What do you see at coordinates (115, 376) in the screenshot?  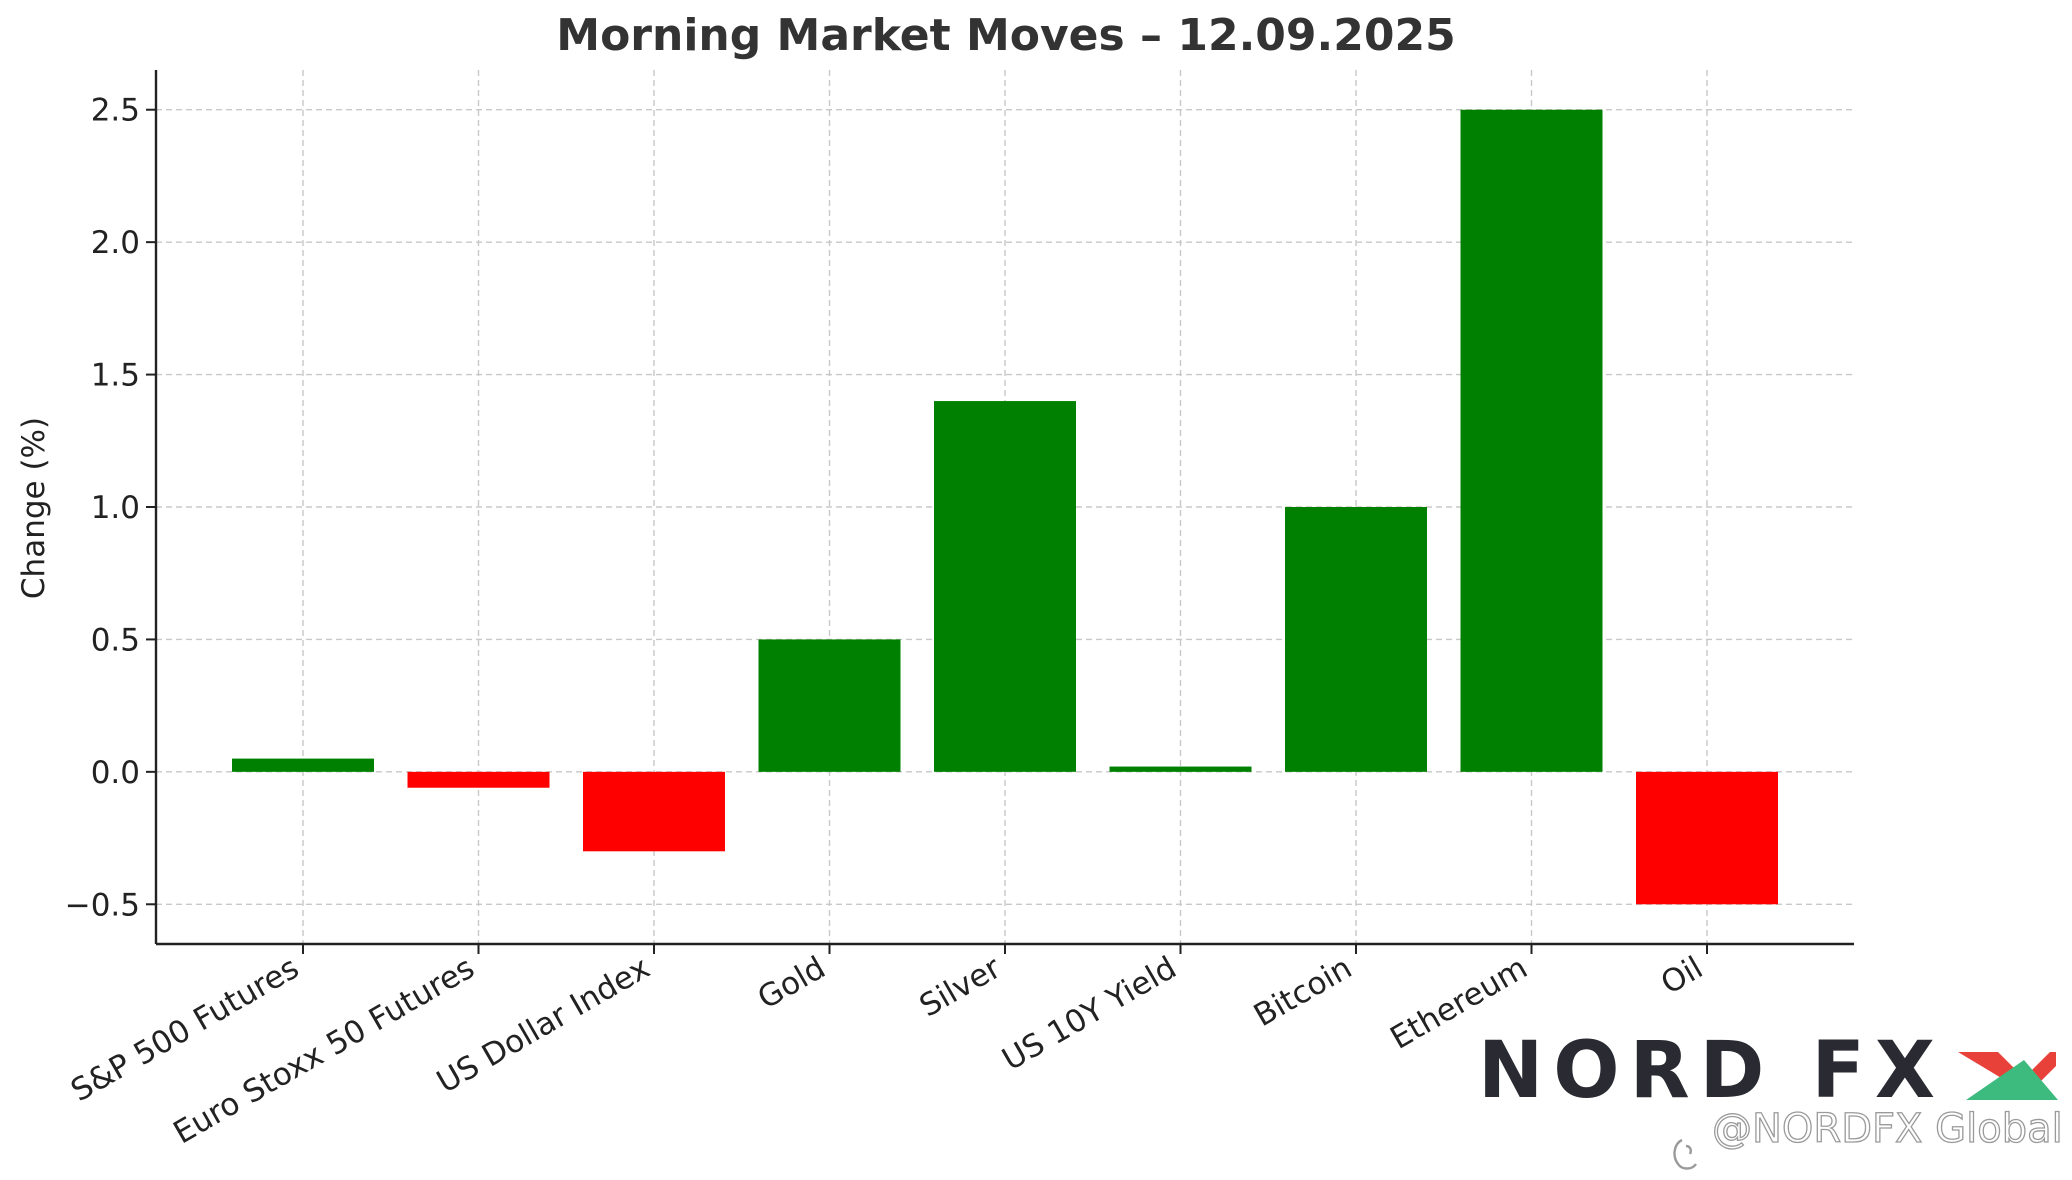 I see `y-tick-label: 1.5` at bounding box center [115, 376].